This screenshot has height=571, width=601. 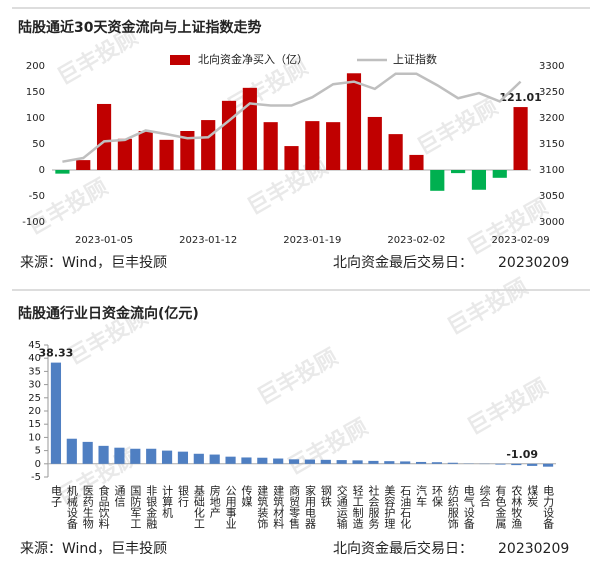 What do you see at coordinates (104, 240) in the screenshot?
I see `x-tick-label: 2023-01-05` at bounding box center [104, 240].